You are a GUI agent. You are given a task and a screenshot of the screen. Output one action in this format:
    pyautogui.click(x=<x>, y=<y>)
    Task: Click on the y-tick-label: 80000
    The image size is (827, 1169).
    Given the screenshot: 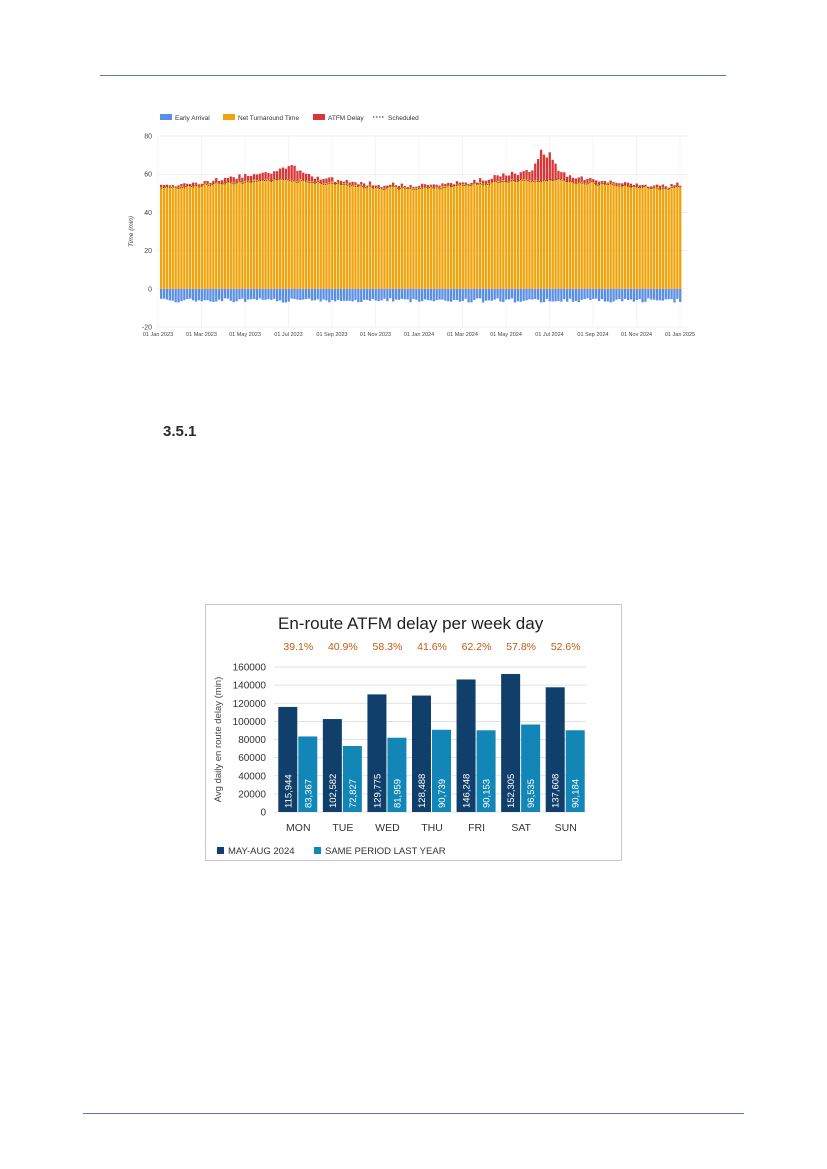 What is the action you would take?
    pyautogui.click(x=252, y=740)
    